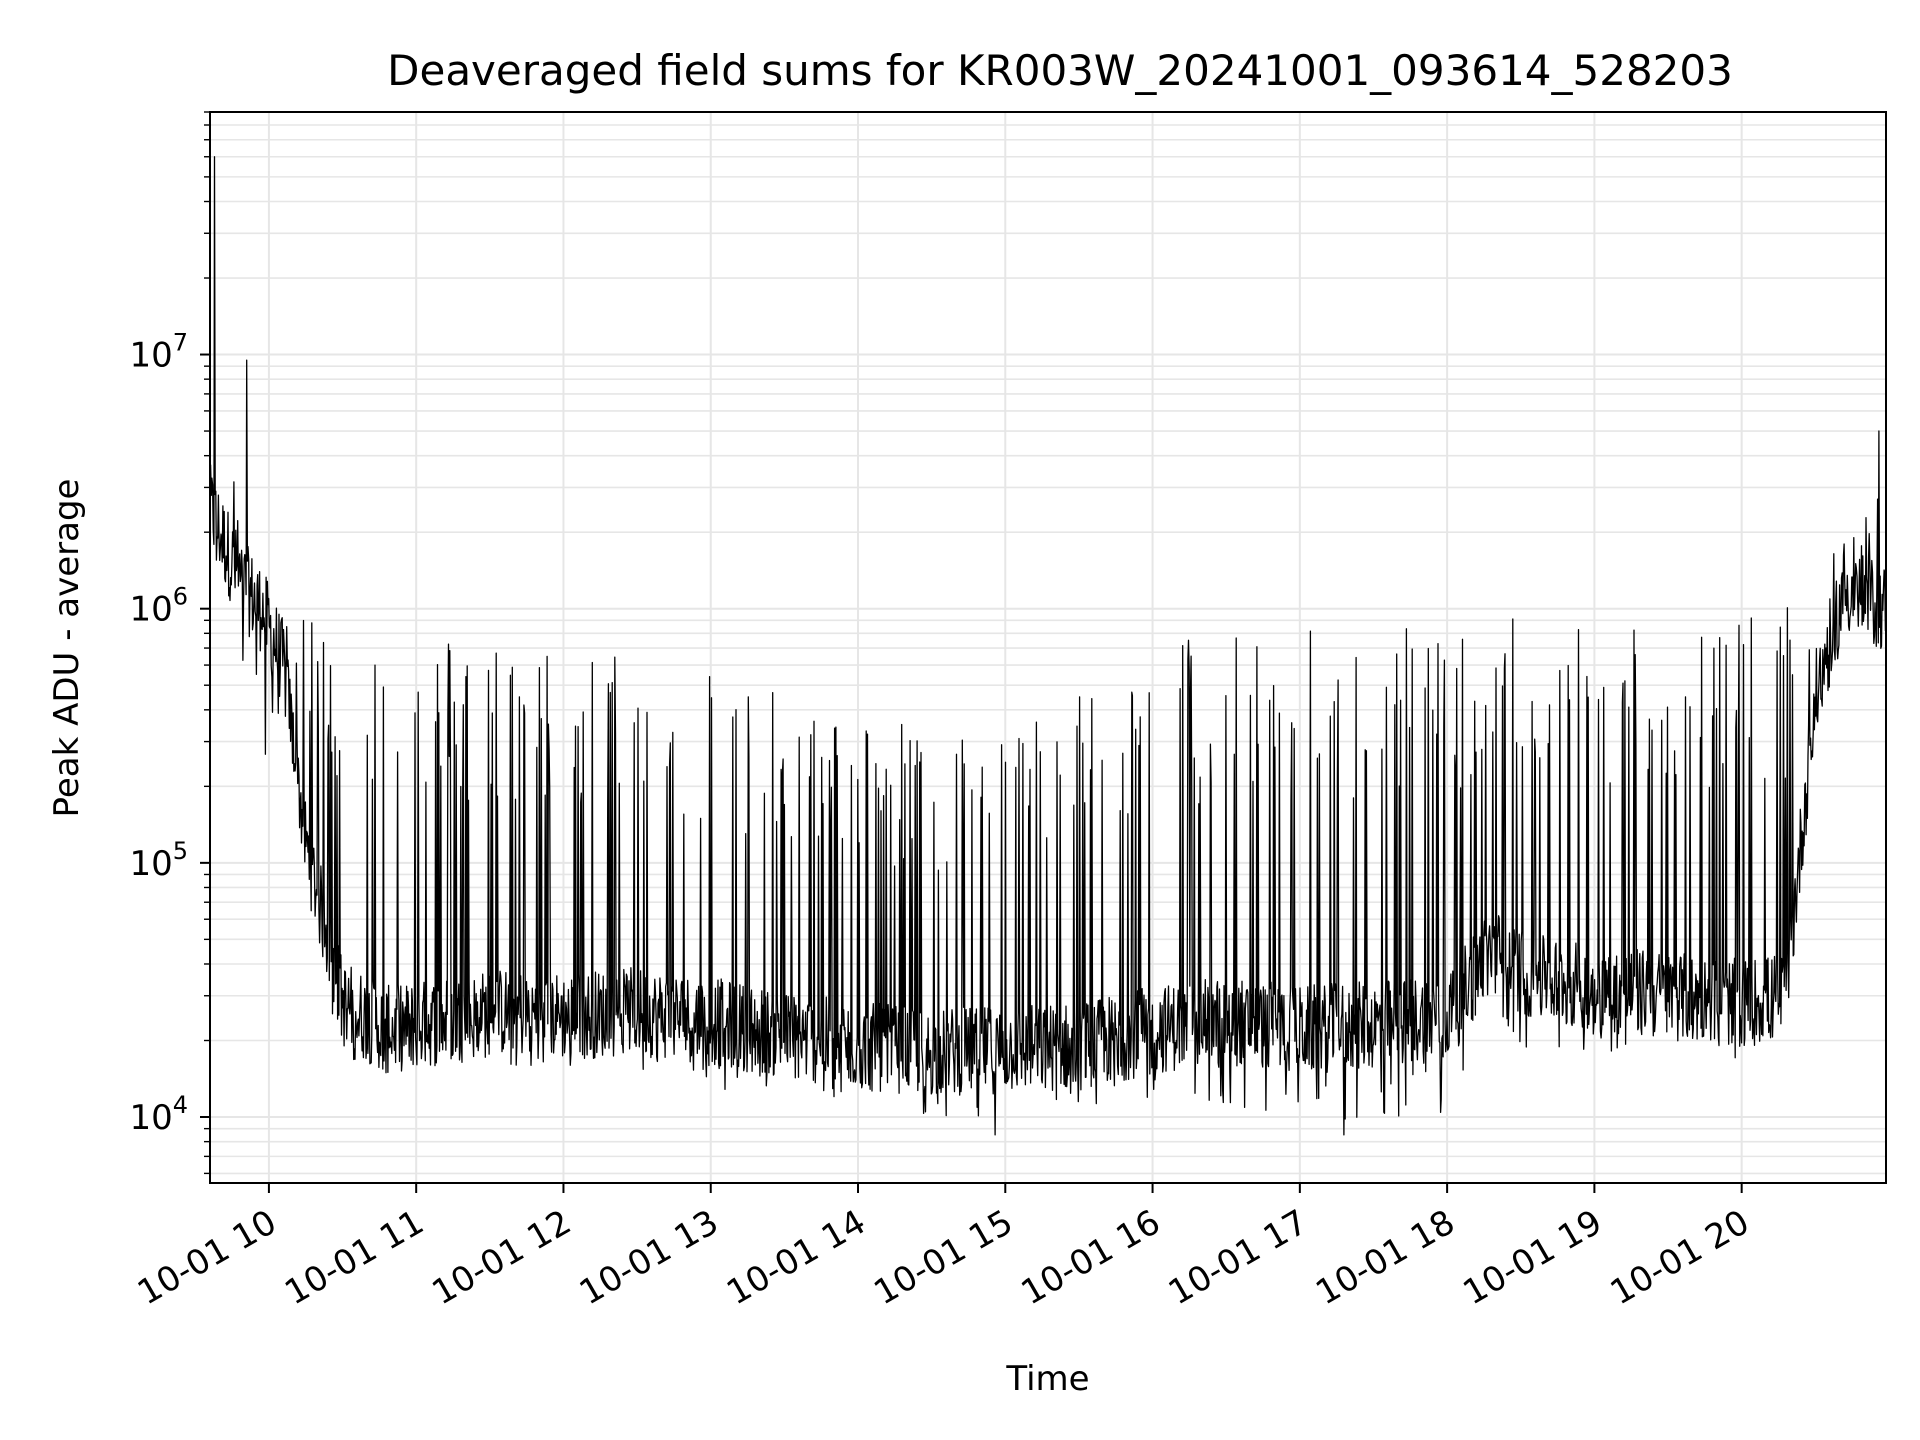 This screenshot has width=1920, height=1440. Describe the element at coordinates (158, 606) in the screenshot. I see `y-tick-label: 10⁶` at that location.